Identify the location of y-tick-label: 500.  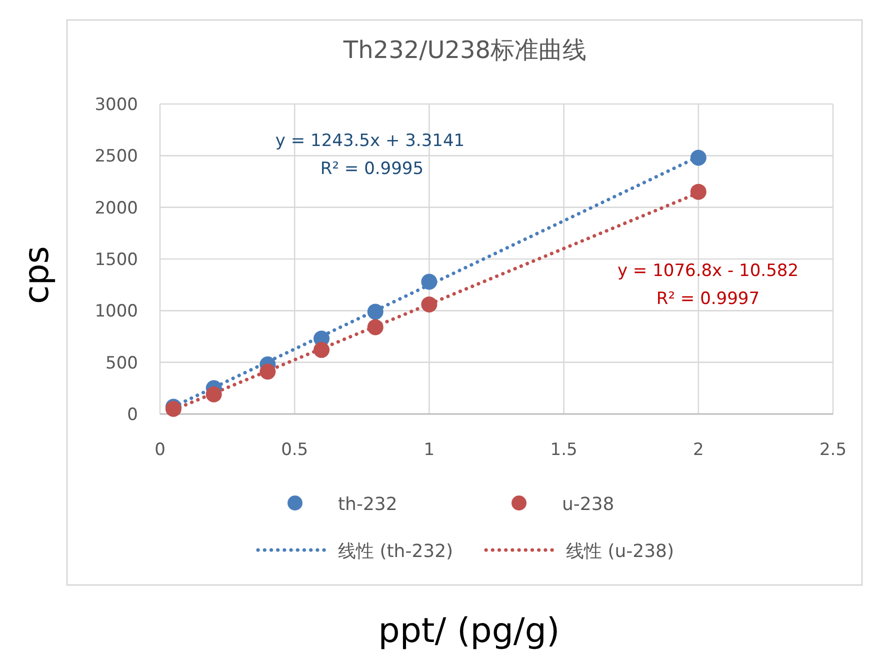
(122, 363).